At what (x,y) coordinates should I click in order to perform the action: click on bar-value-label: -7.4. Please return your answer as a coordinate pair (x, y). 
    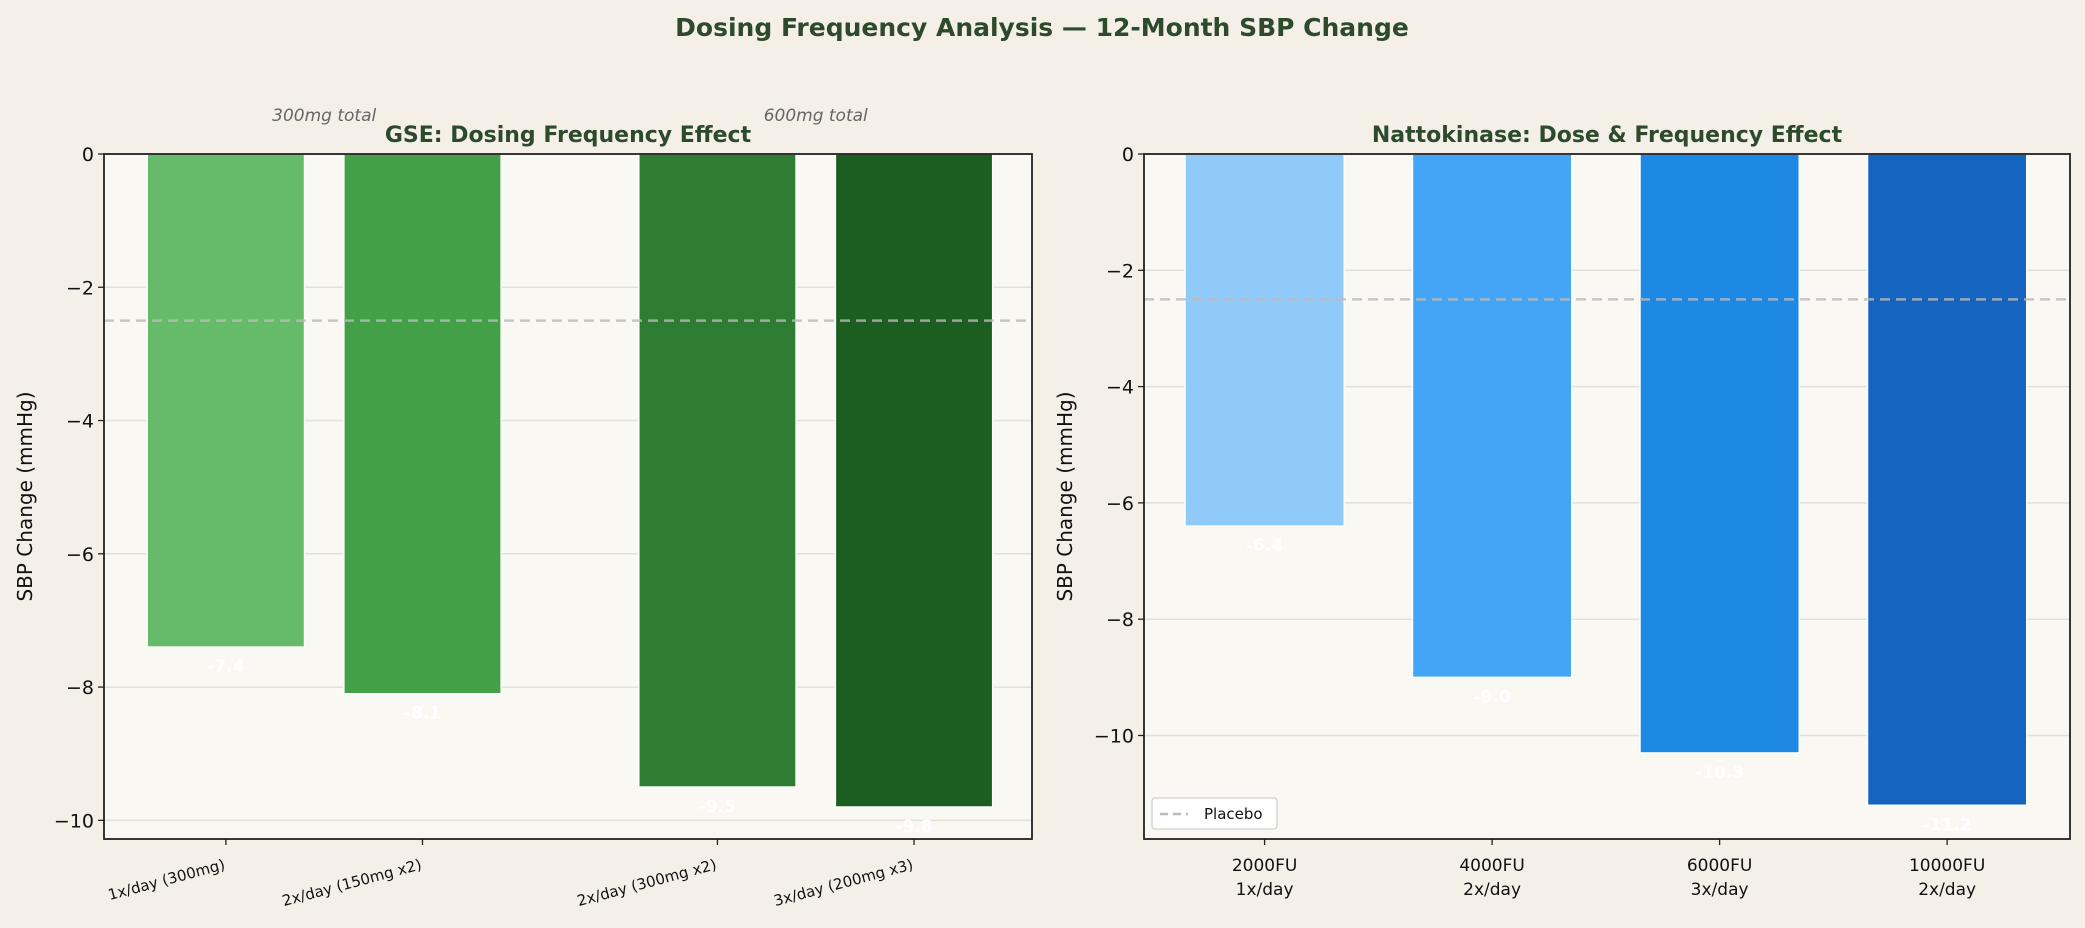
    Looking at the image, I should click on (225, 667).